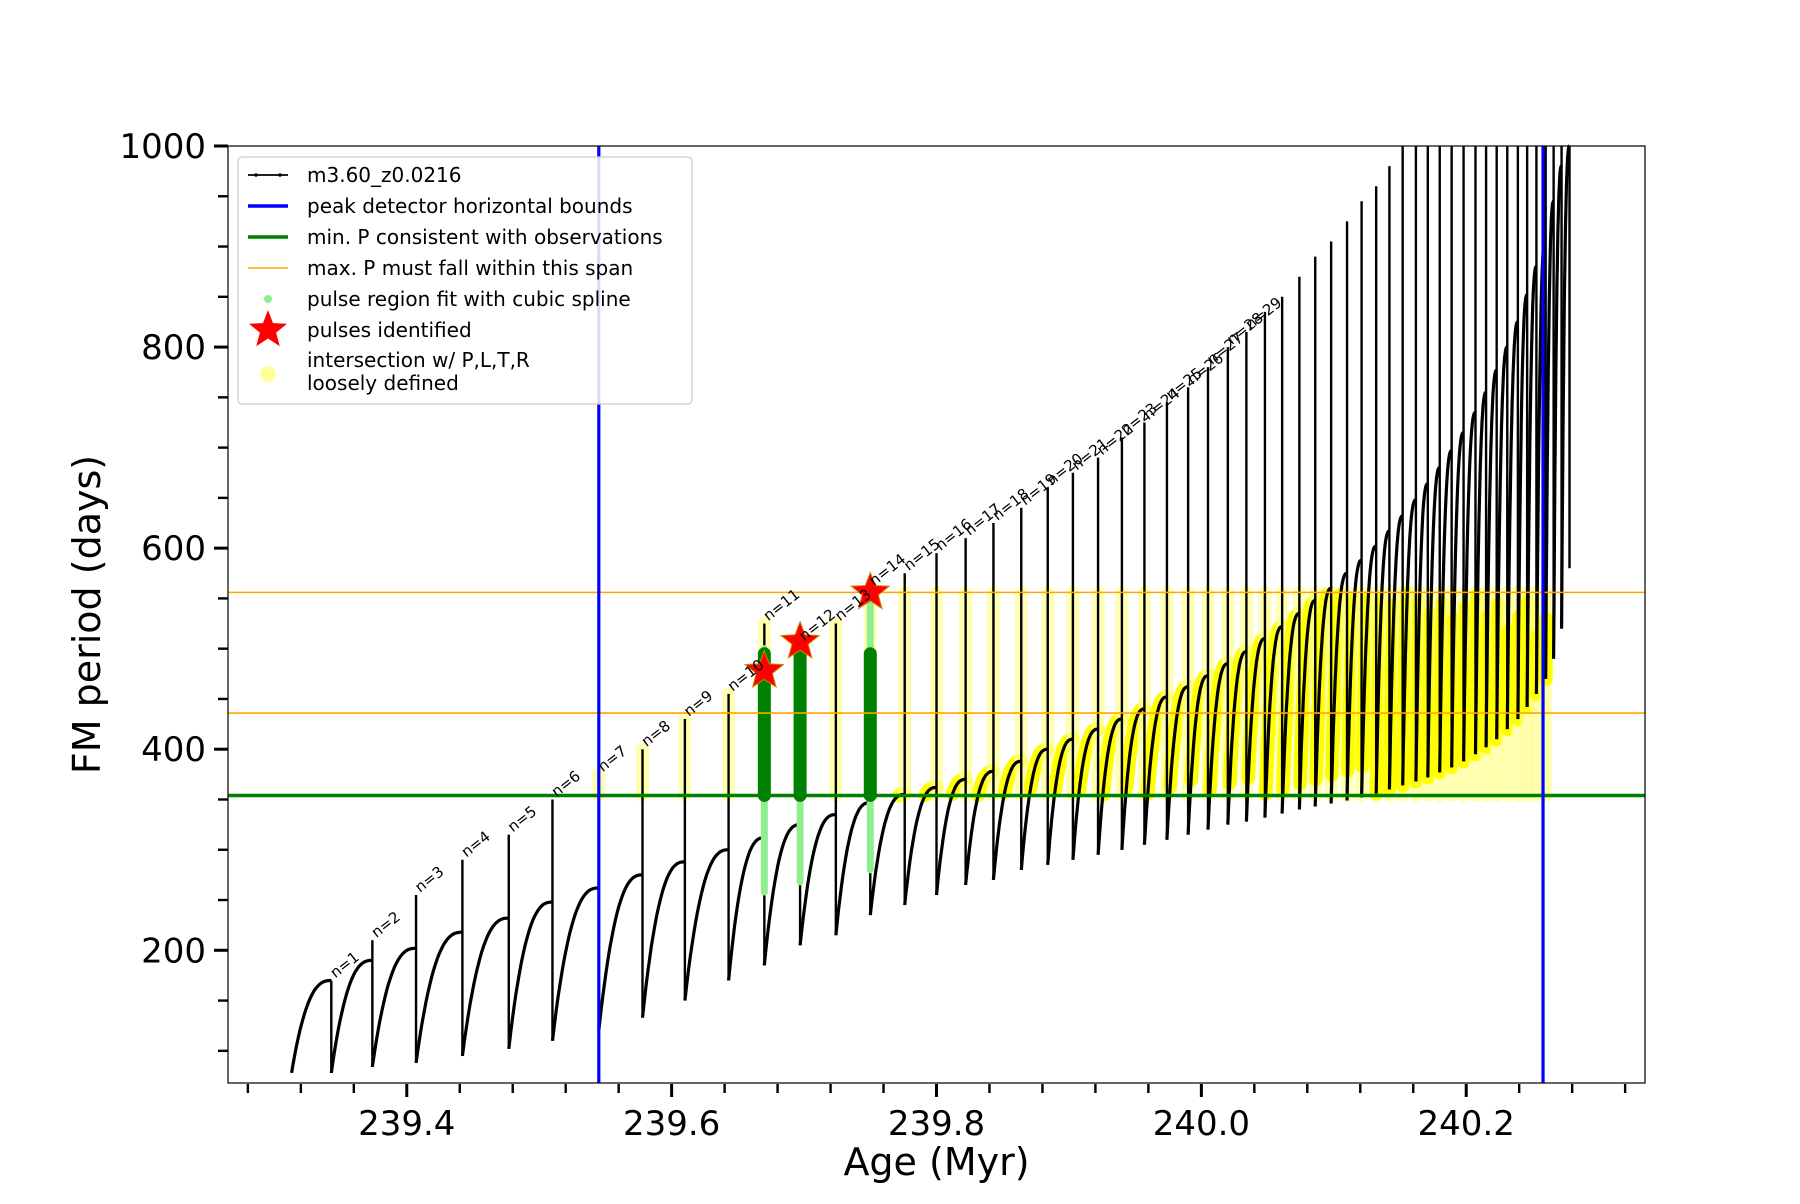 The image size is (1800, 1204). Describe the element at coordinates (1264, 314) in the screenshot. I see `pulse-number-label: n=29` at that location.